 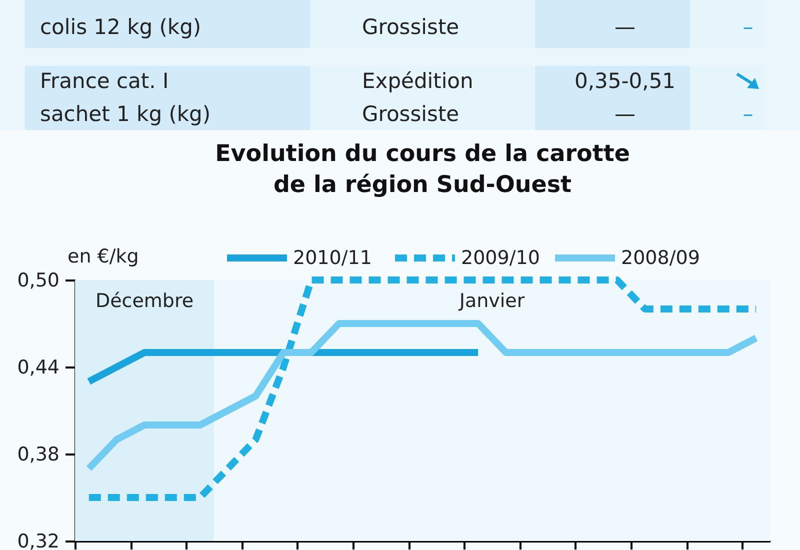 I want to click on text: Expédition, so click(x=418, y=81).